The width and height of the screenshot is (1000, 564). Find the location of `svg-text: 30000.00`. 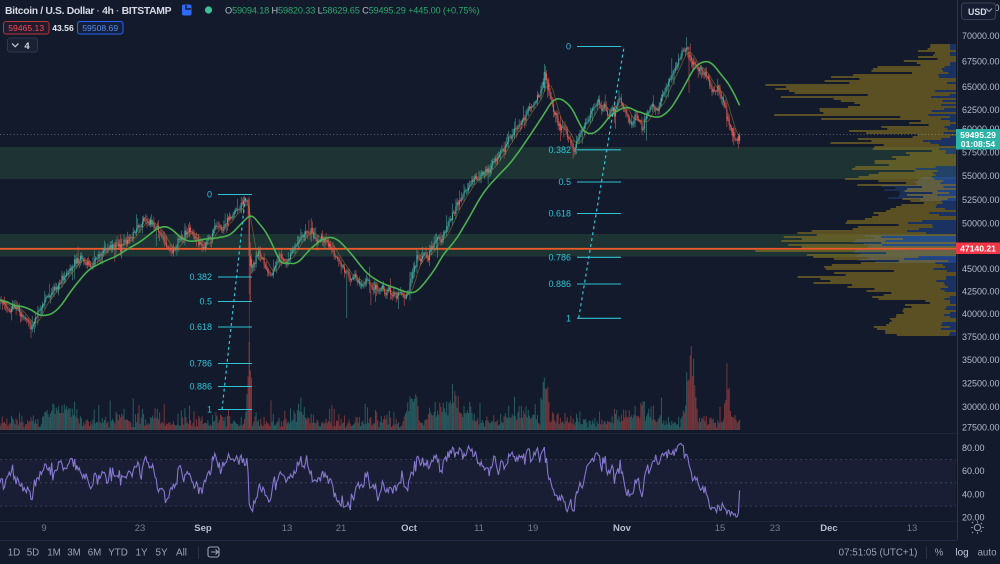

svg-text: 30000.00 is located at coordinates (981, 407).